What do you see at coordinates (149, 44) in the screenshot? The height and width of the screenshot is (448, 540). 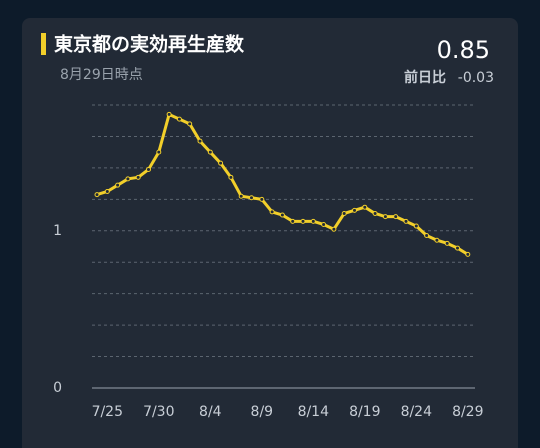 I see `chart-title: 東京都の実効再生産数` at bounding box center [149, 44].